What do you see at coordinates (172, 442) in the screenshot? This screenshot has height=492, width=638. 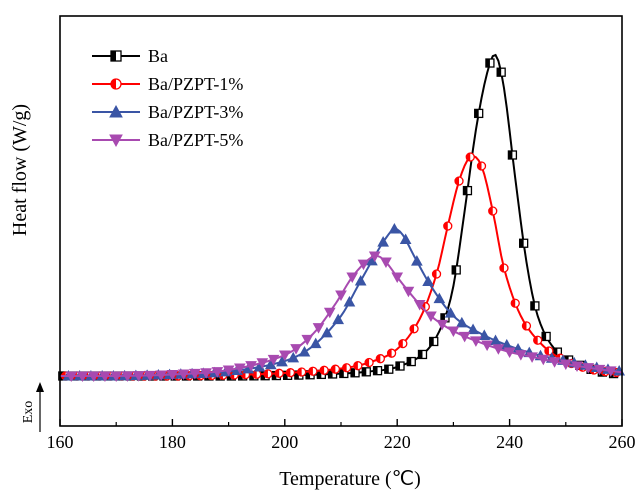 I see `x-tick-label: 180` at bounding box center [172, 442].